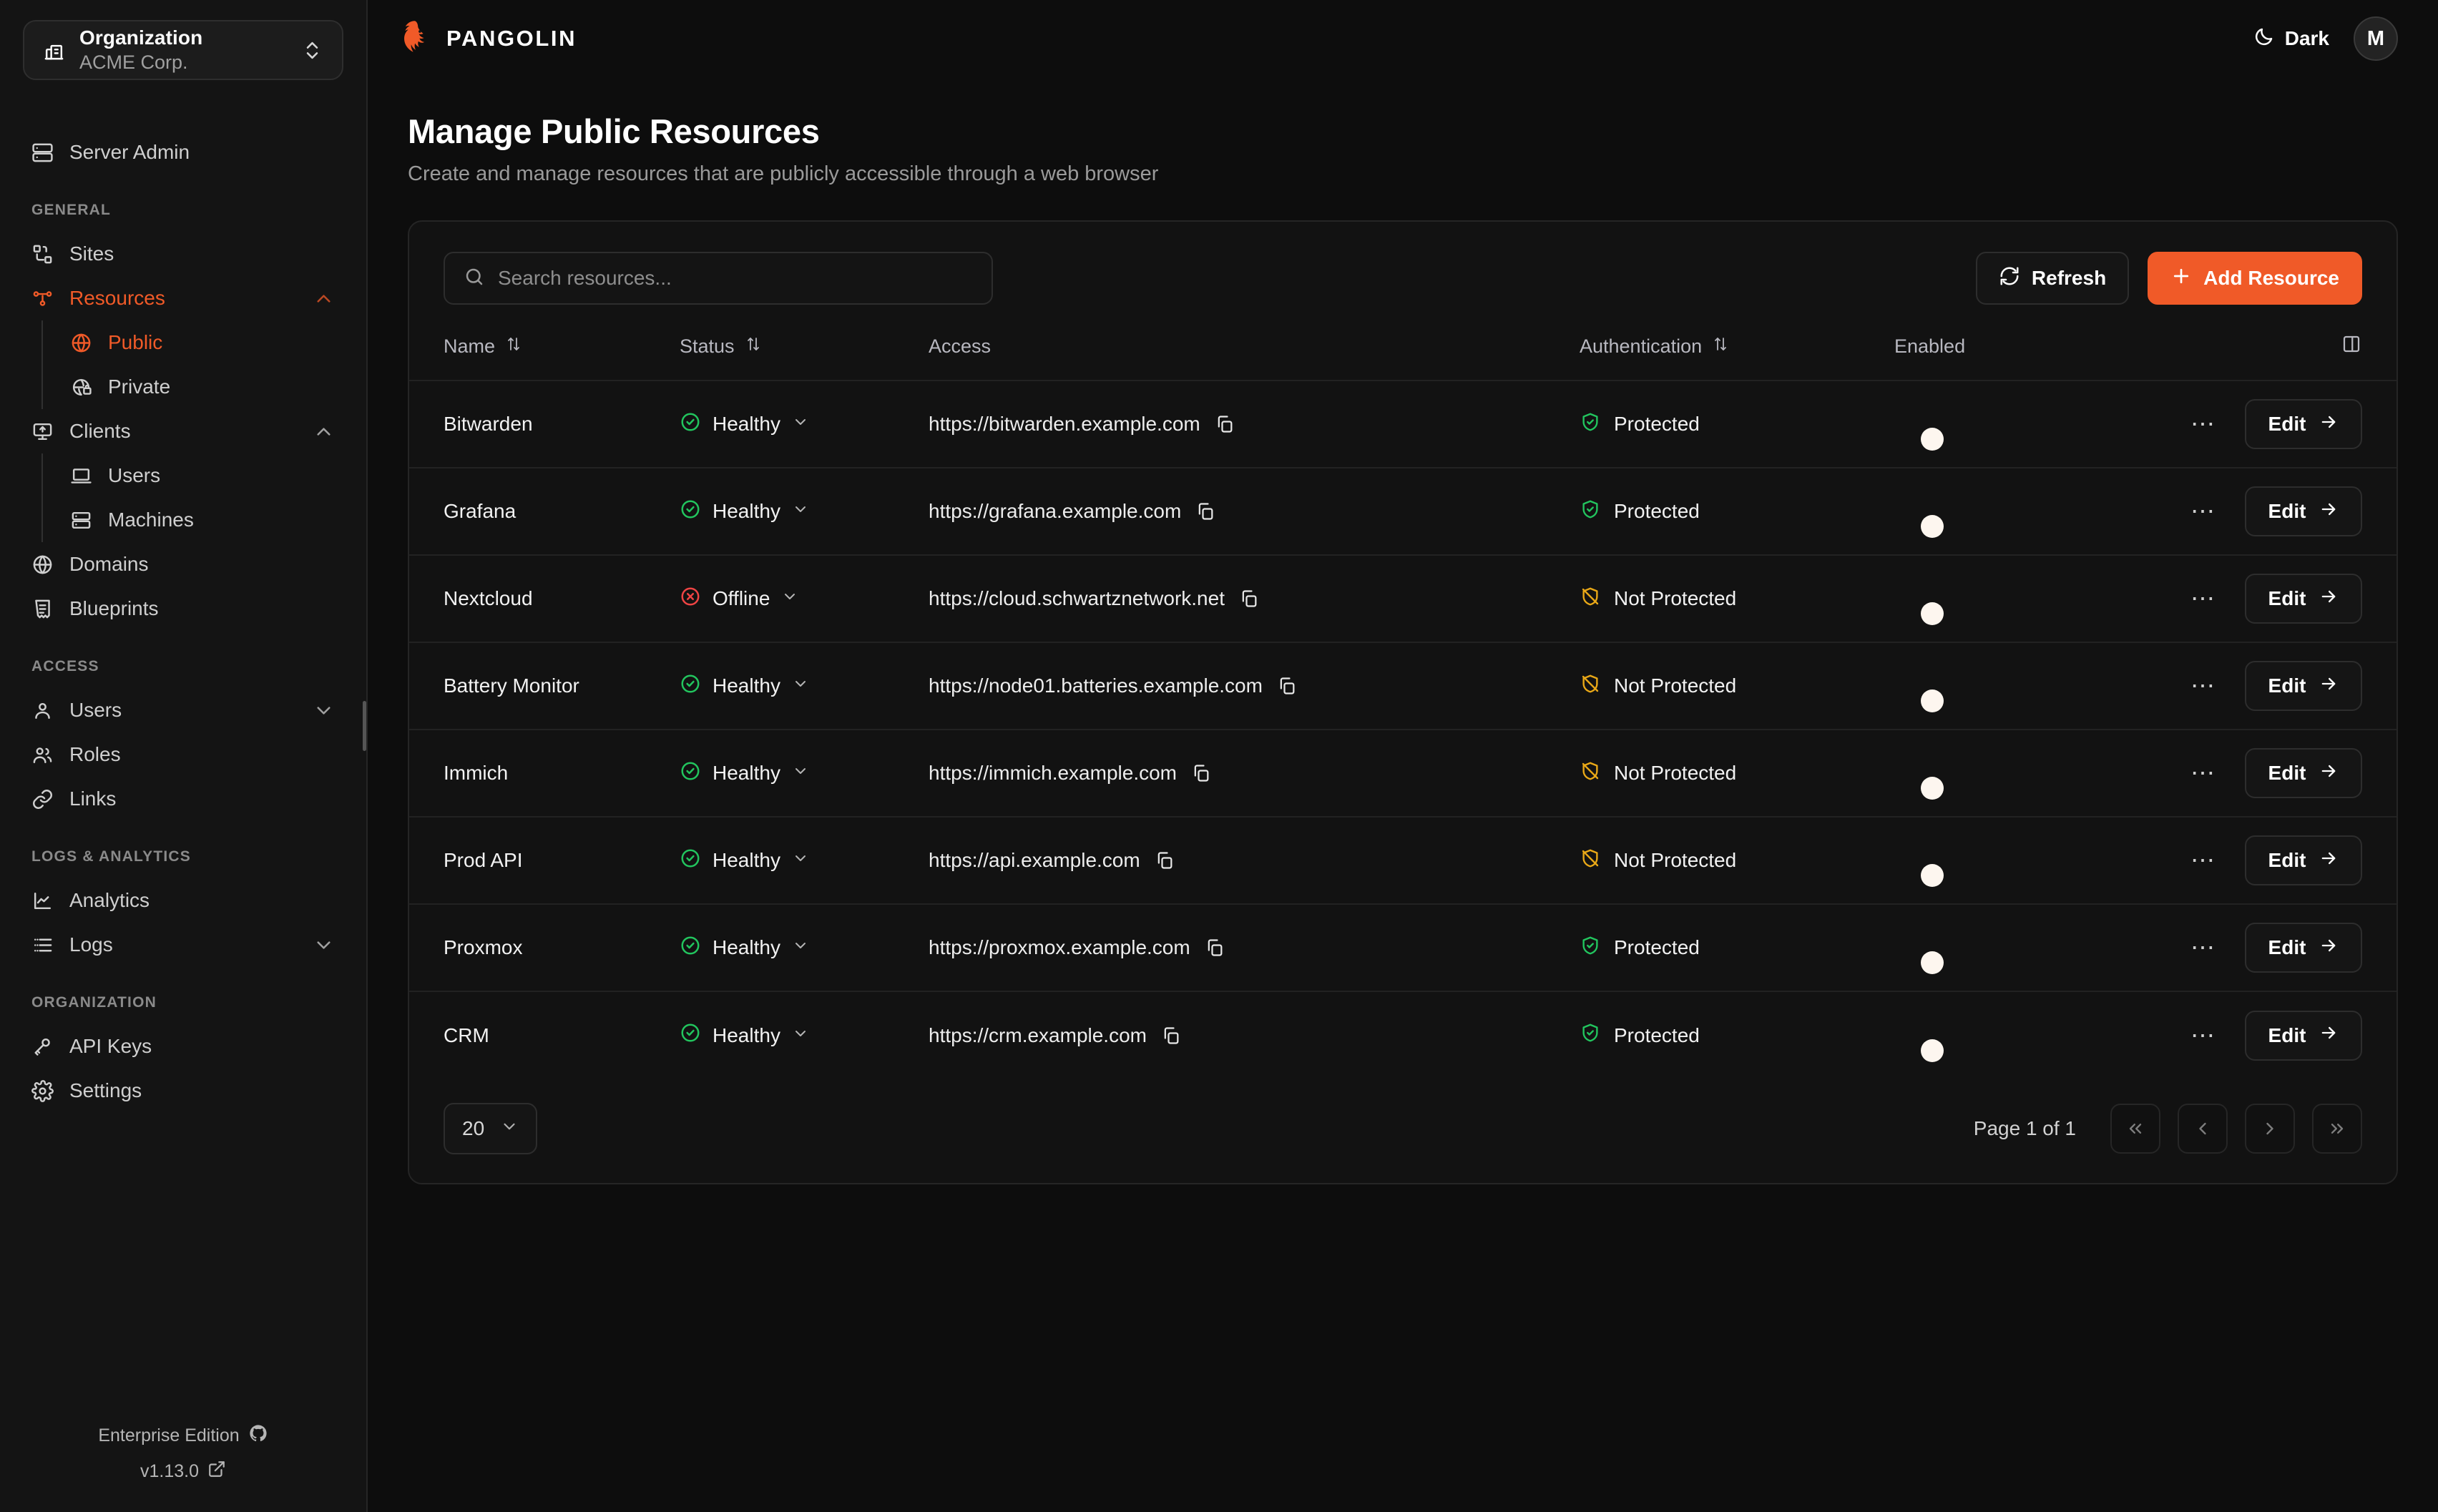 The height and width of the screenshot is (1512, 2438). I want to click on sidebar-item-public: Public, so click(204, 342).